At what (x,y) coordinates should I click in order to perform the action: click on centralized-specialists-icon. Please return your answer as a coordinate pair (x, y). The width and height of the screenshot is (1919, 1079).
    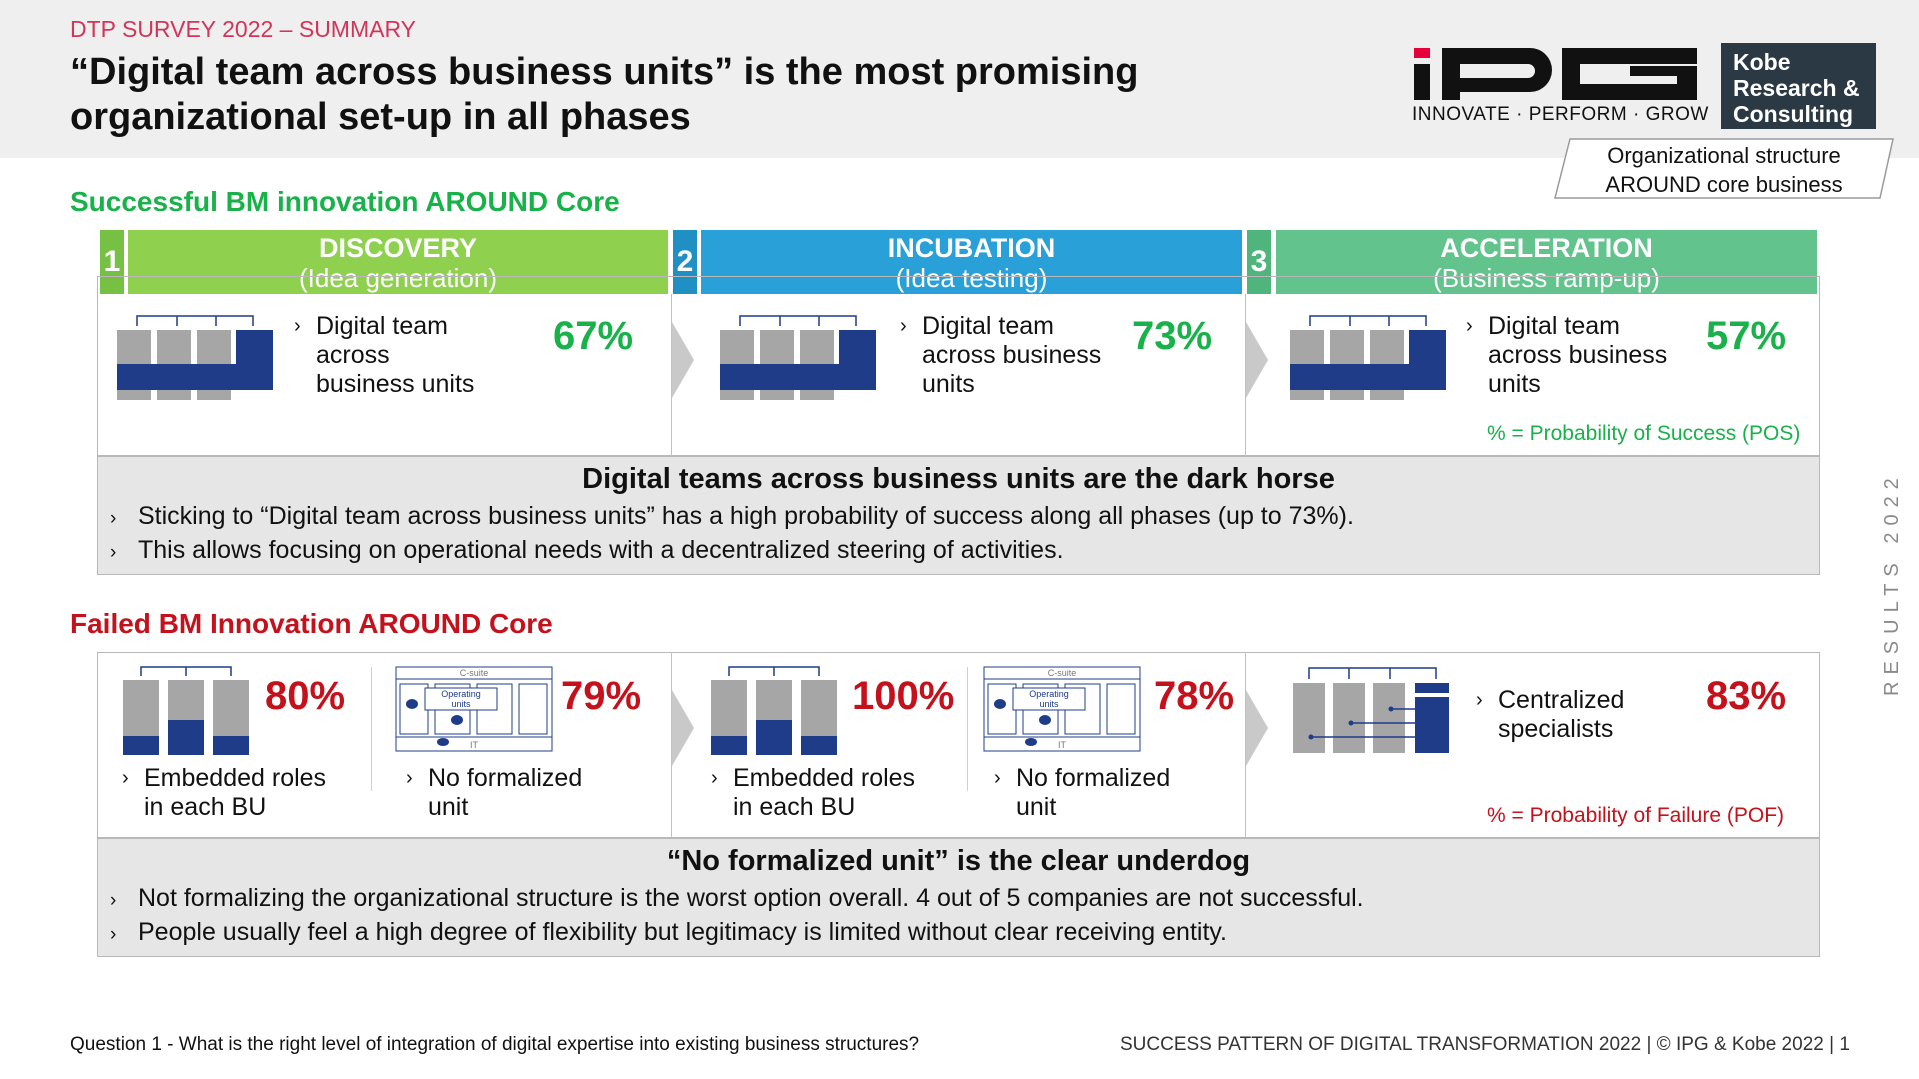
    Looking at the image, I should click on (1371, 710).